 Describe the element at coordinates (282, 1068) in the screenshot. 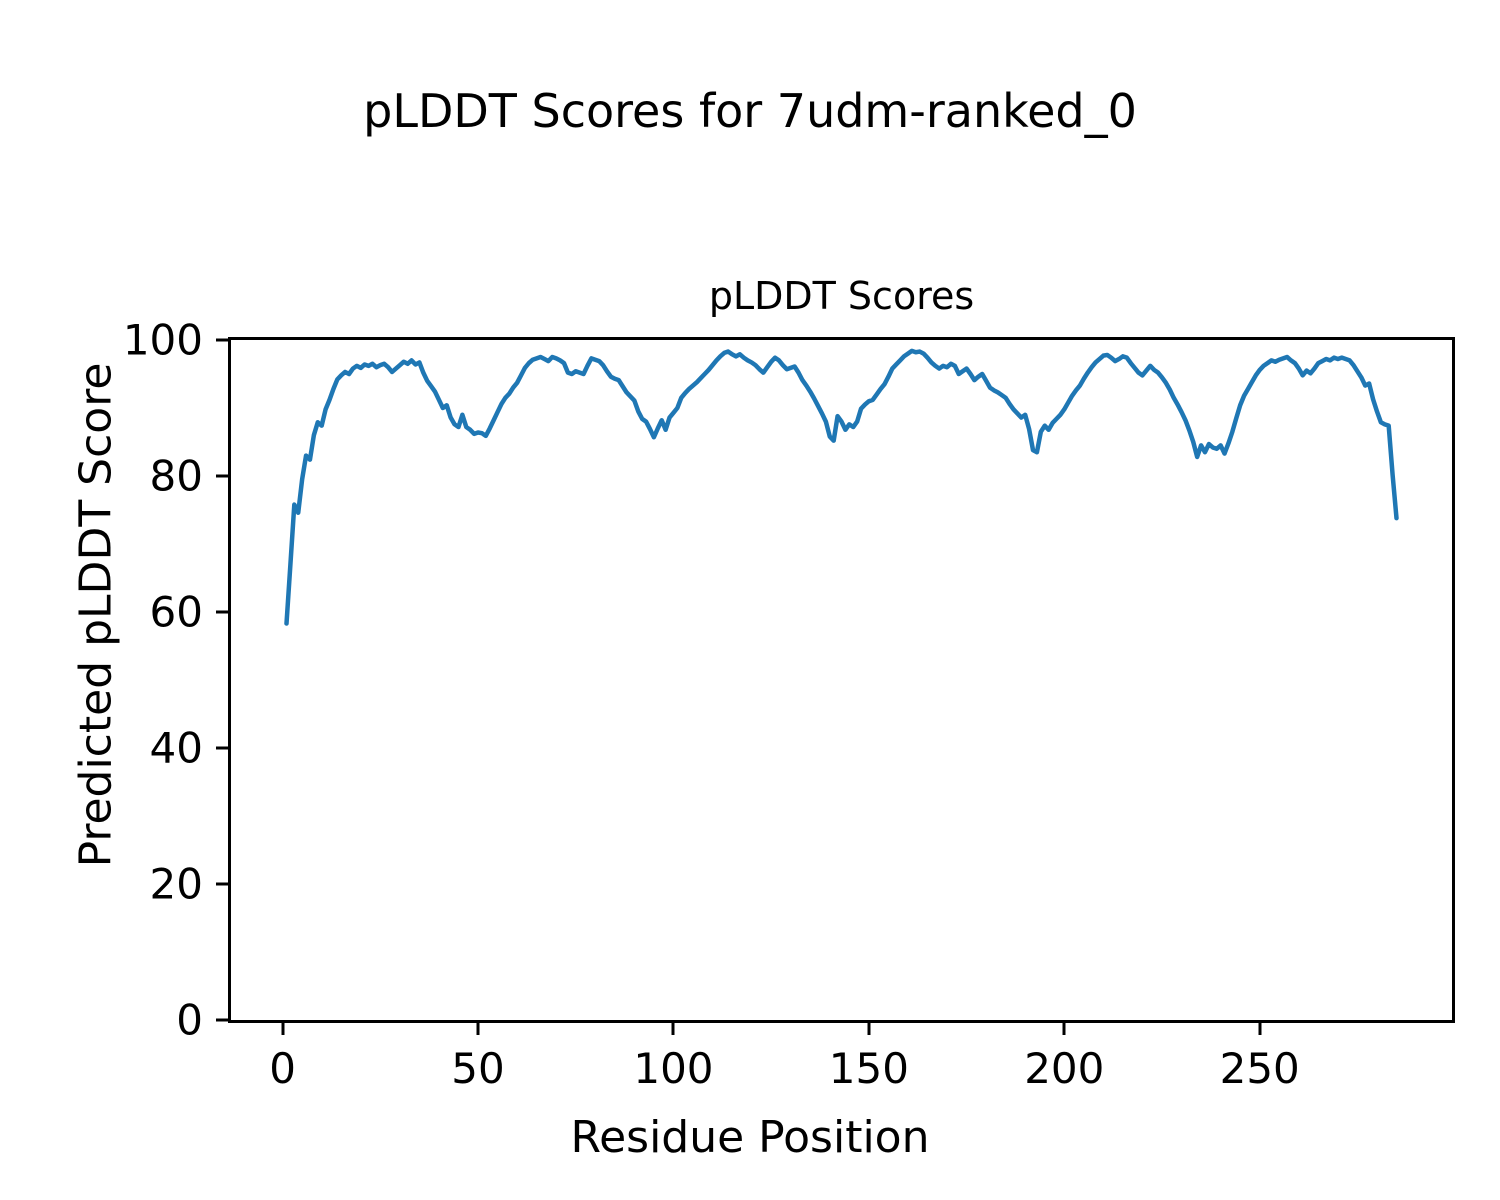

I see `x-tick-label: 0` at that location.